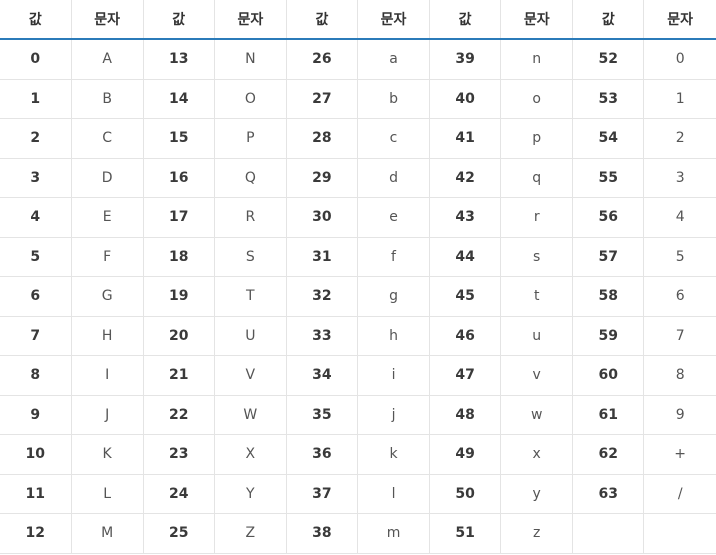 This screenshot has height=555, width=716. What do you see at coordinates (36, 217) in the screenshot?
I see `value-cell: 4` at bounding box center [36, 217].